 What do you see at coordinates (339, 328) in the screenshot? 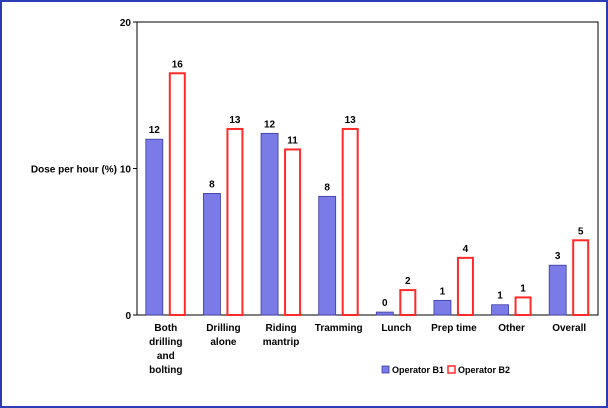
I see `x-category-label: Tramming` at bounding box center [339, 328].